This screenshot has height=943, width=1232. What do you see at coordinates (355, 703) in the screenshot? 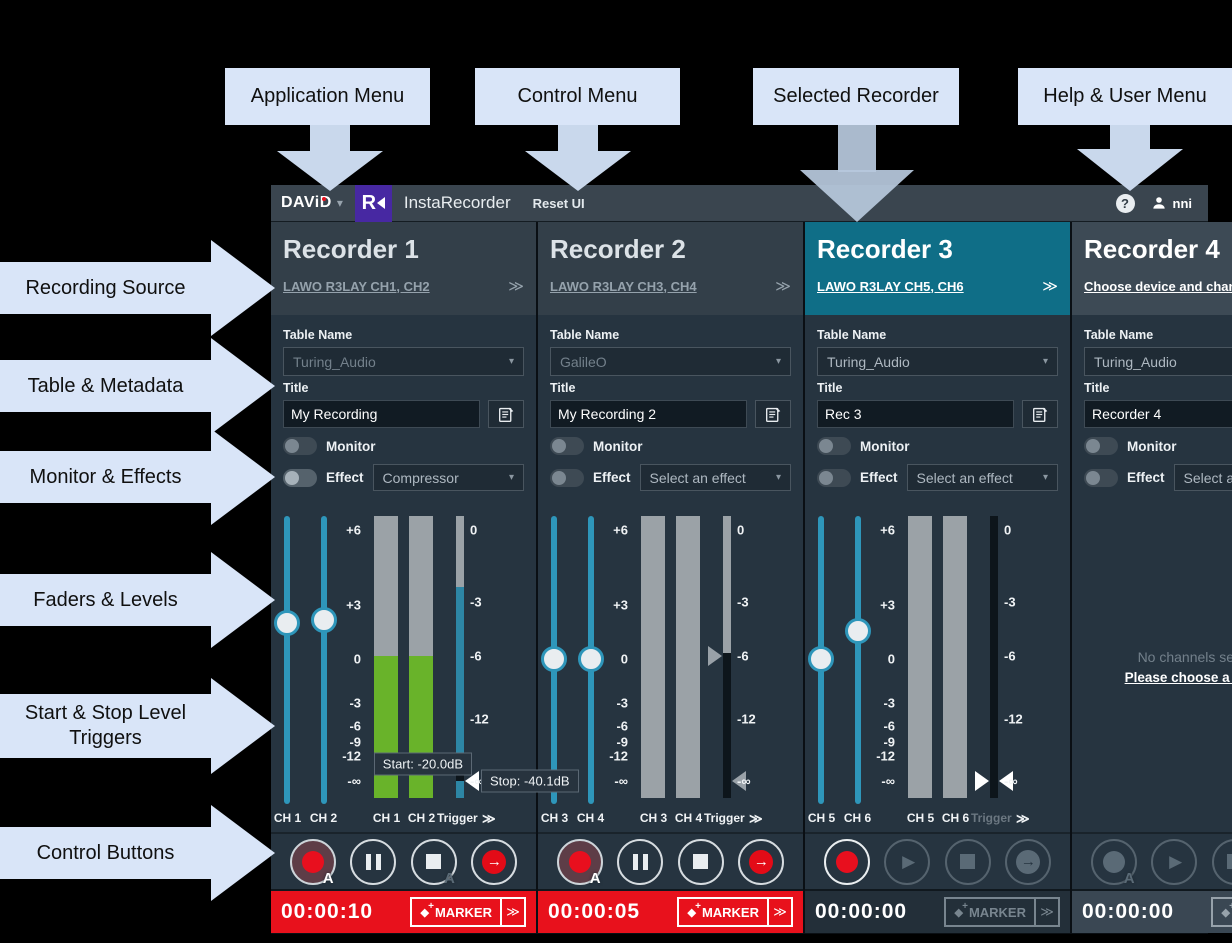
I see `scale-tick: -3` at bounding box center [355, 703].